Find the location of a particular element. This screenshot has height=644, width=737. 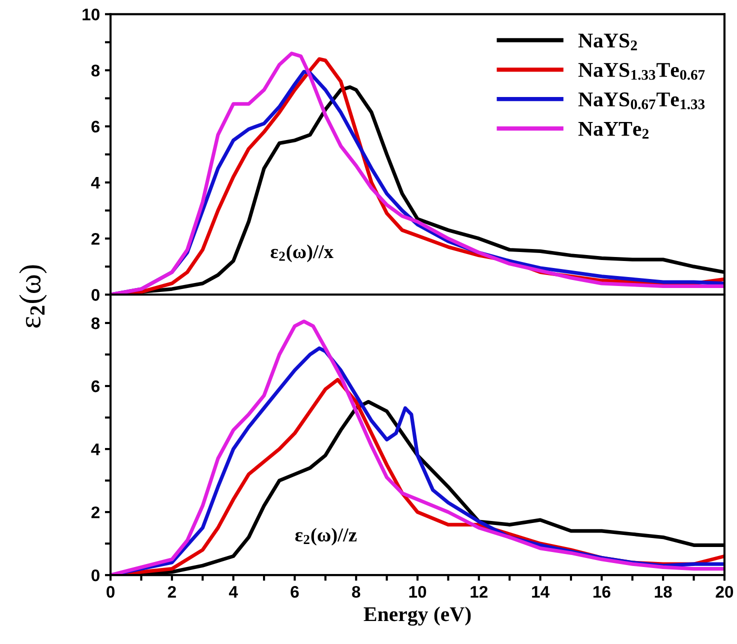

y-axis-title: ε$_{2}$(ω) is located at coordinates (33, 296).